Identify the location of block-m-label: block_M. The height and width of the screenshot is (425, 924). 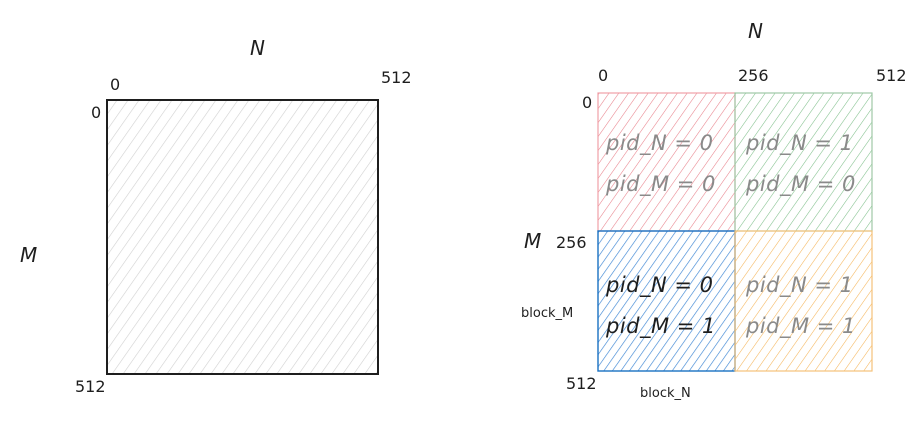
(547, 313).